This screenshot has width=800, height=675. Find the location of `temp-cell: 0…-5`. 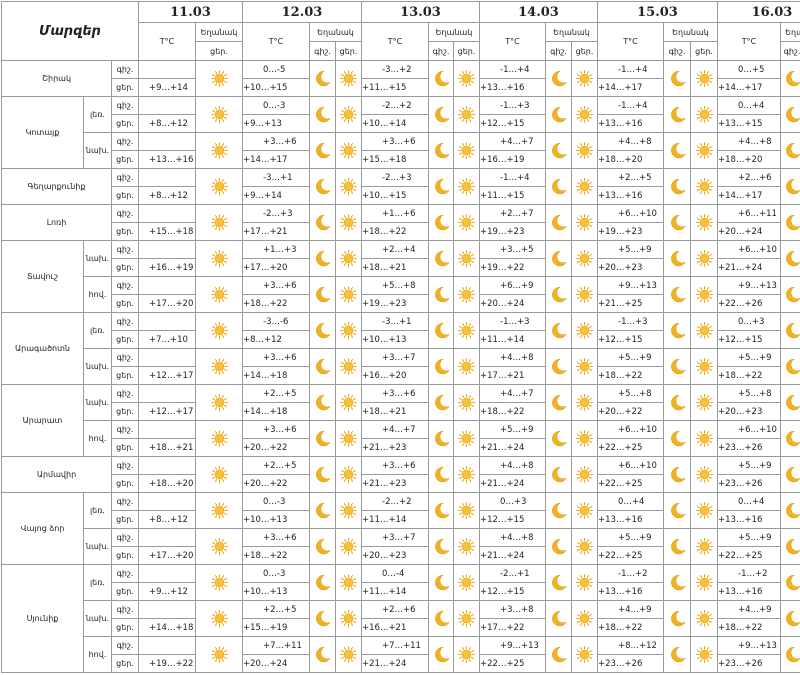

temp-cell: 0…-5 is located at coordinates (276, 70).